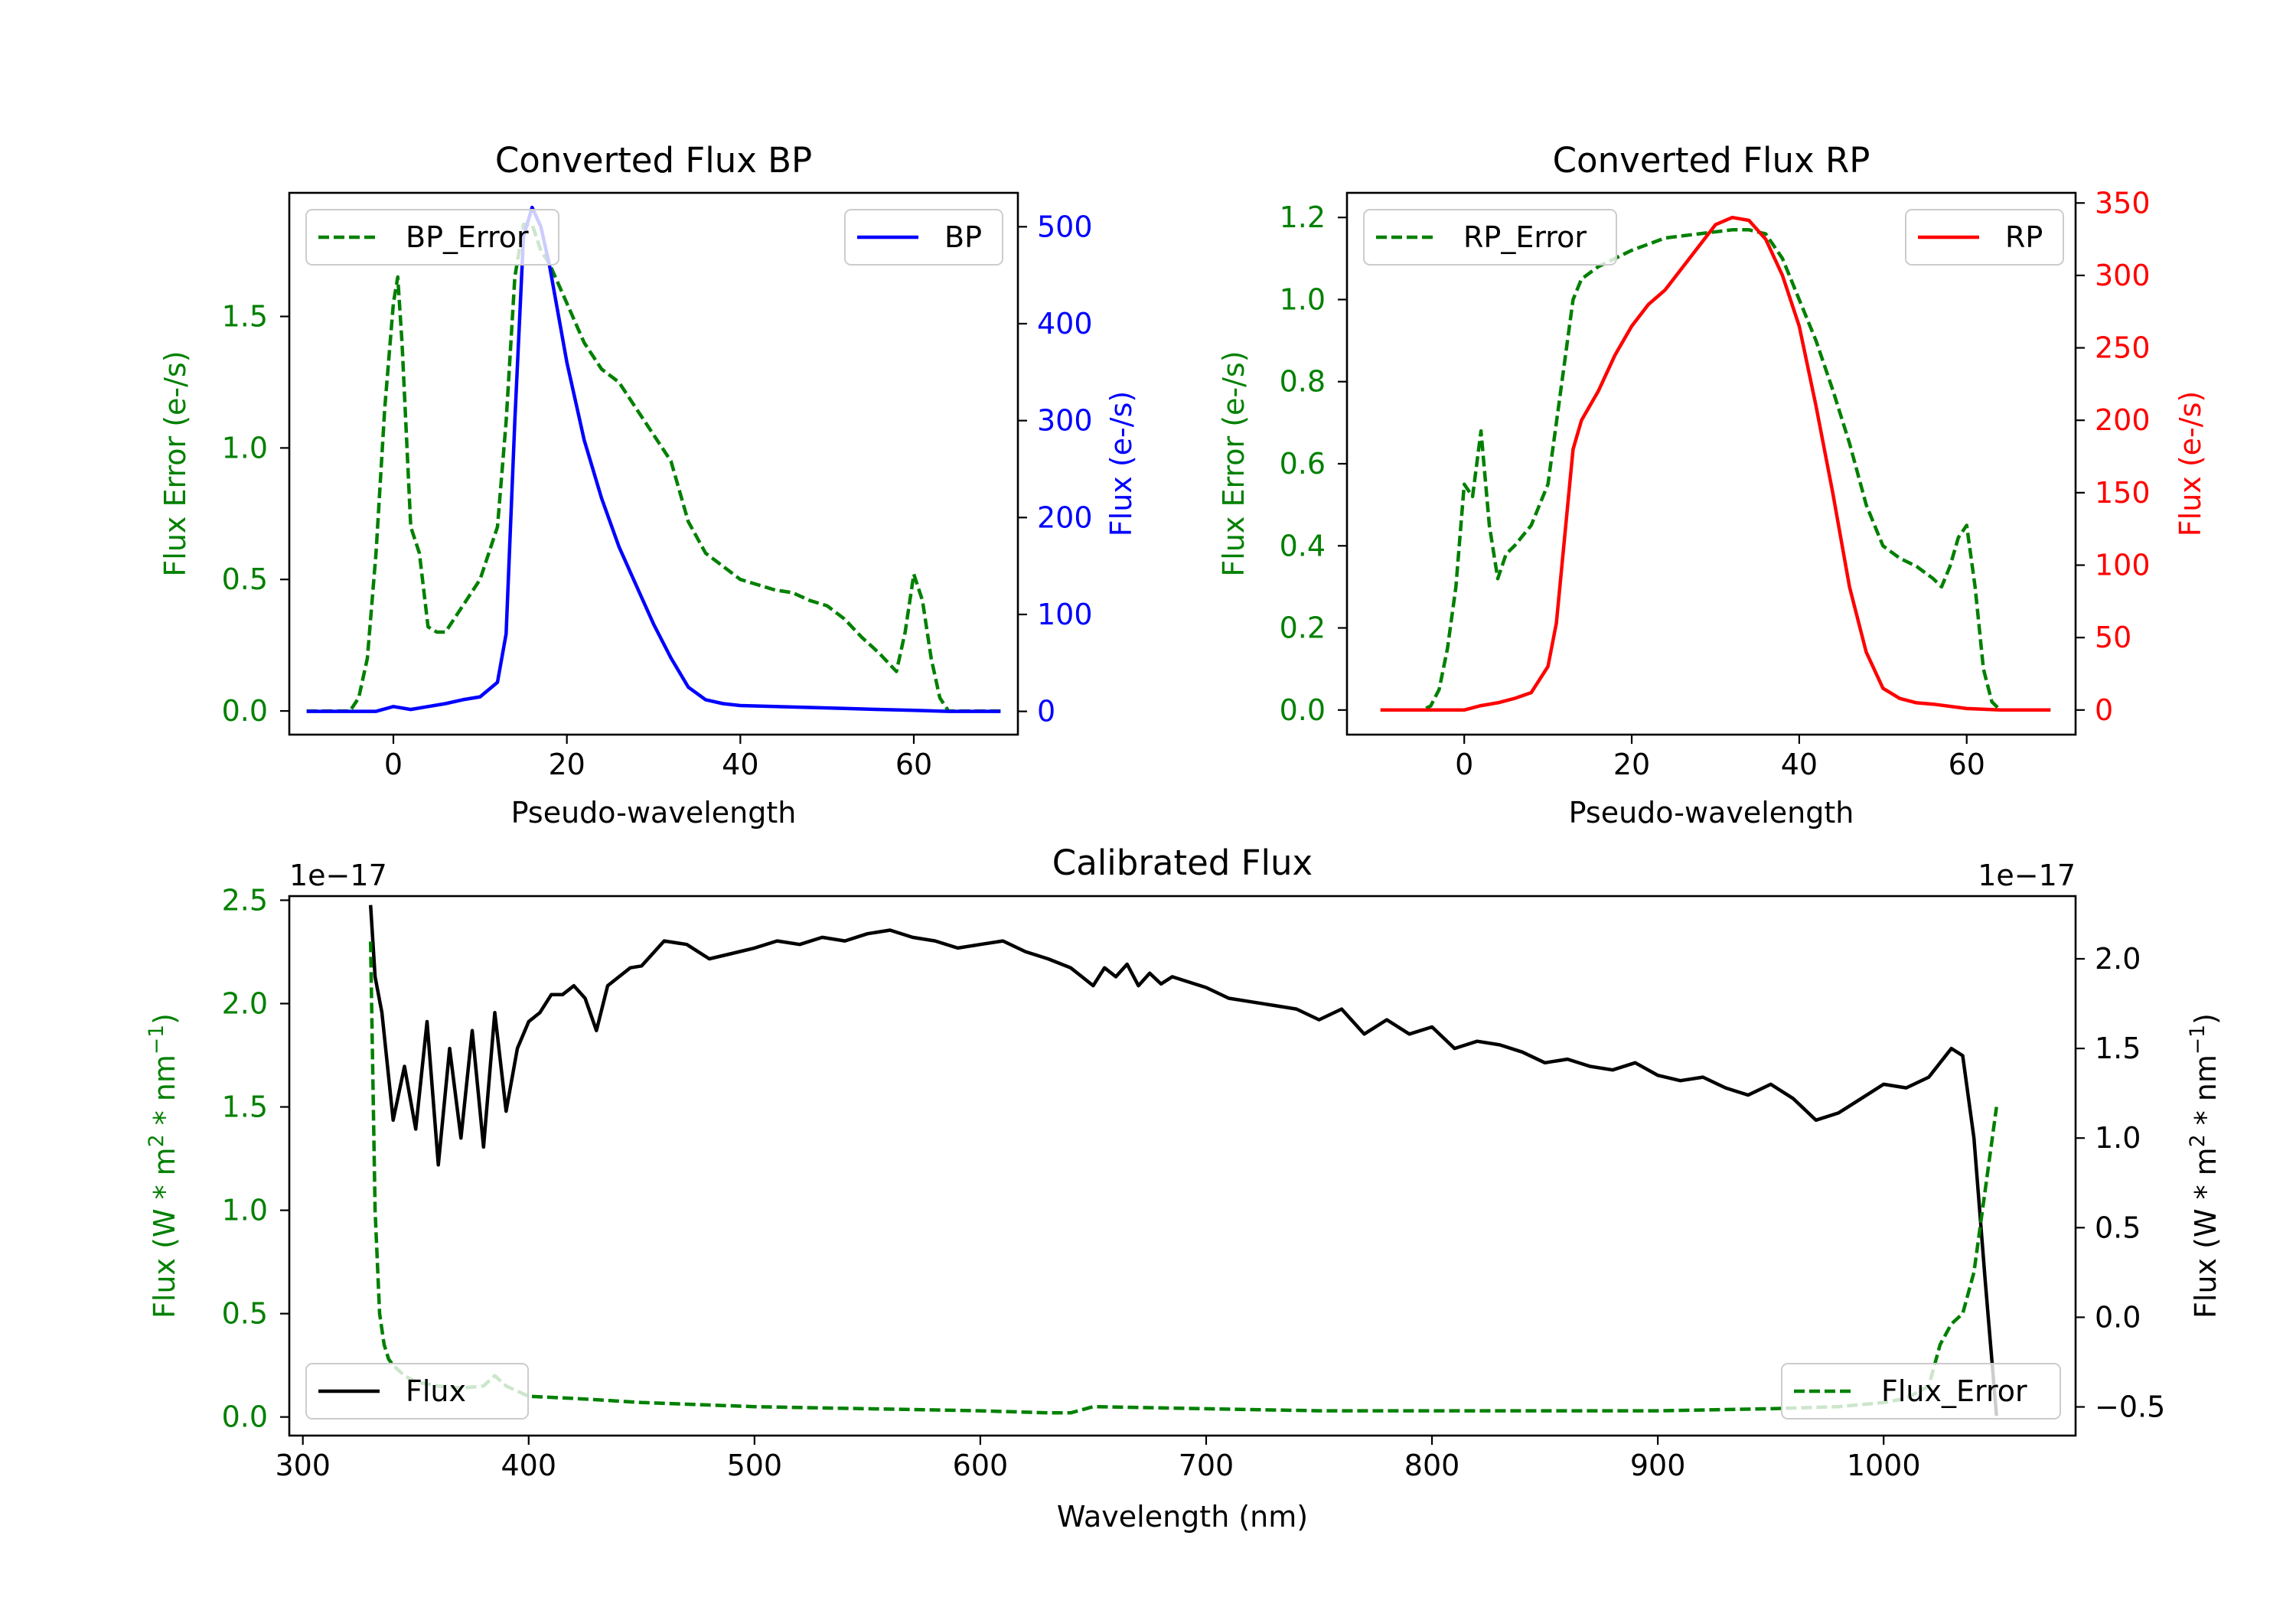  I want to click on y-right-tick-label: 1.0, so click(2118, 1138).